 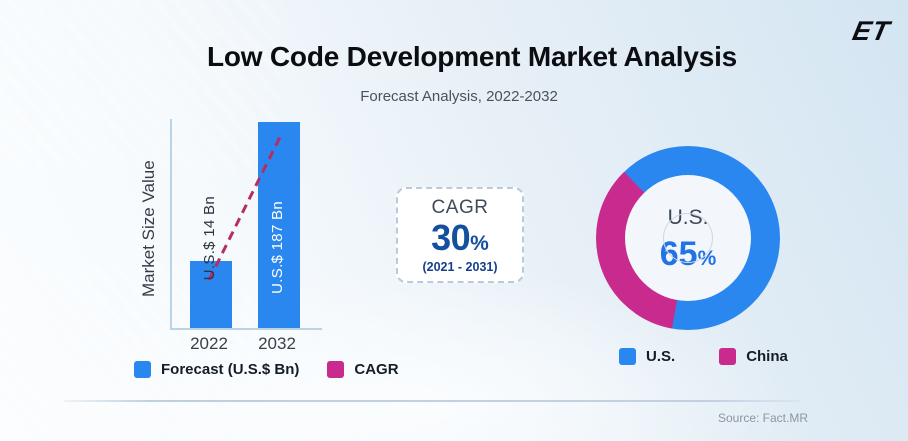 I want to click on us-legend-swatch, so click(x=627, y=356).